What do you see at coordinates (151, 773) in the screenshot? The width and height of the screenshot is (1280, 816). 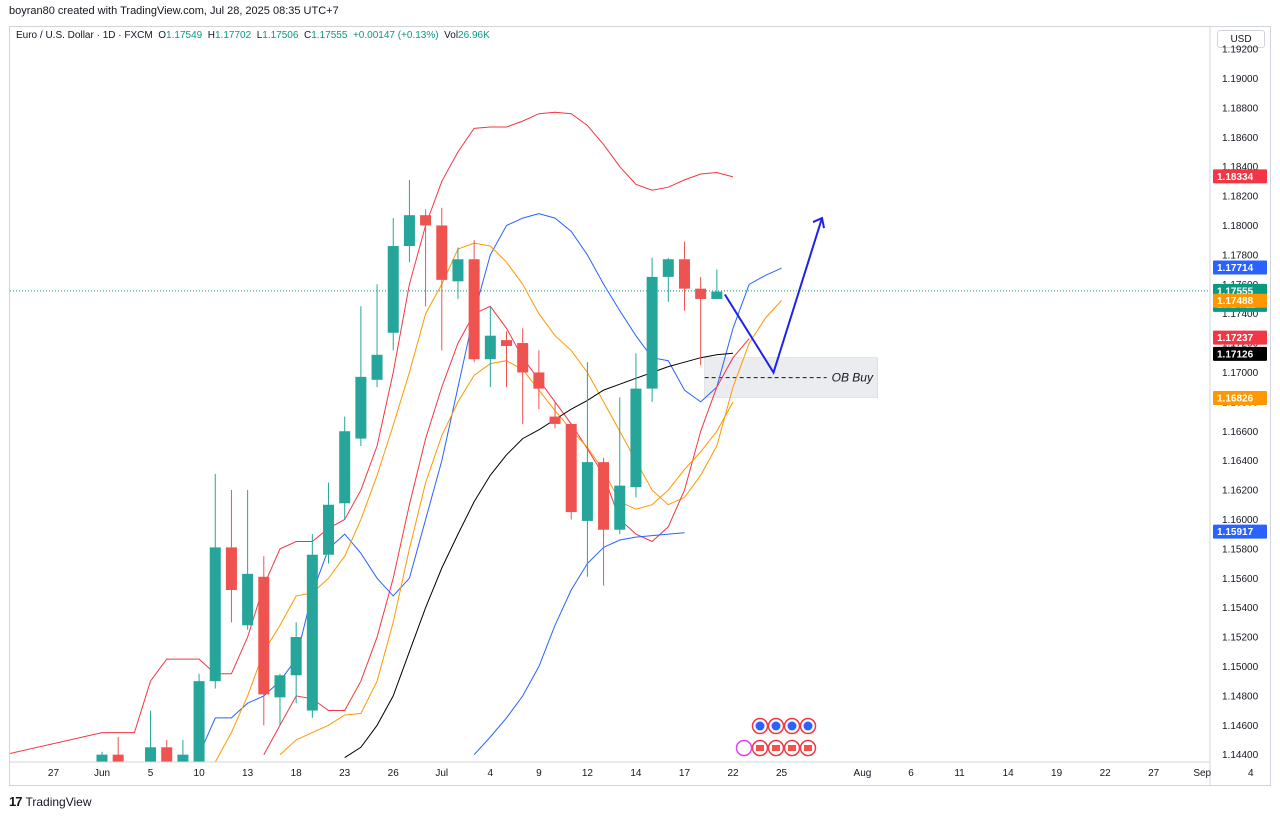 I see `x-tick-label: 5` at bounding box center [151, 773].